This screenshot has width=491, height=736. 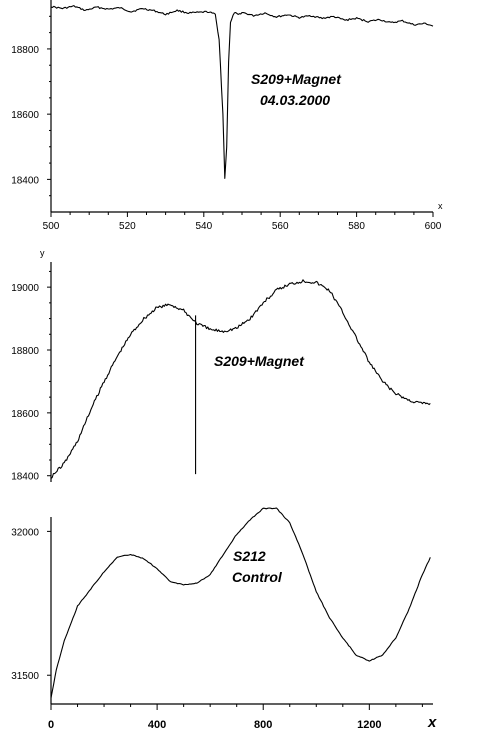 What do you see at coordinates (356, 226) in the screenshot?
I see `panel1-x-tick-label: 580` at bounding box center [356, 226].